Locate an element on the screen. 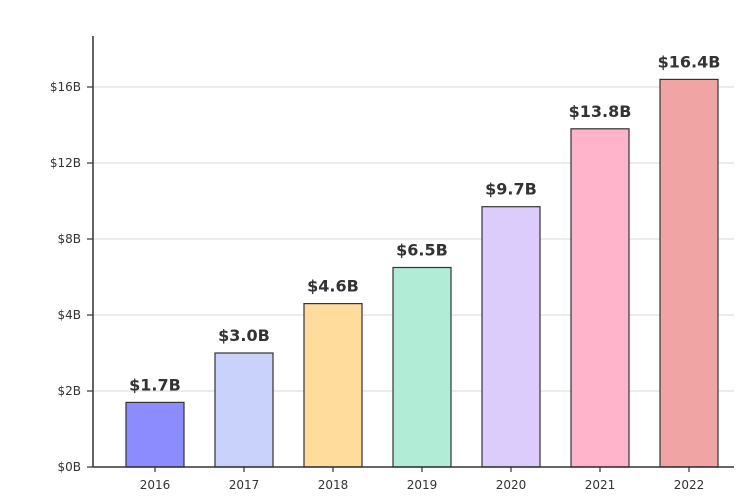 This screenshot has height=502, width=746. bar-2019 is located at coordinates (422, 367).